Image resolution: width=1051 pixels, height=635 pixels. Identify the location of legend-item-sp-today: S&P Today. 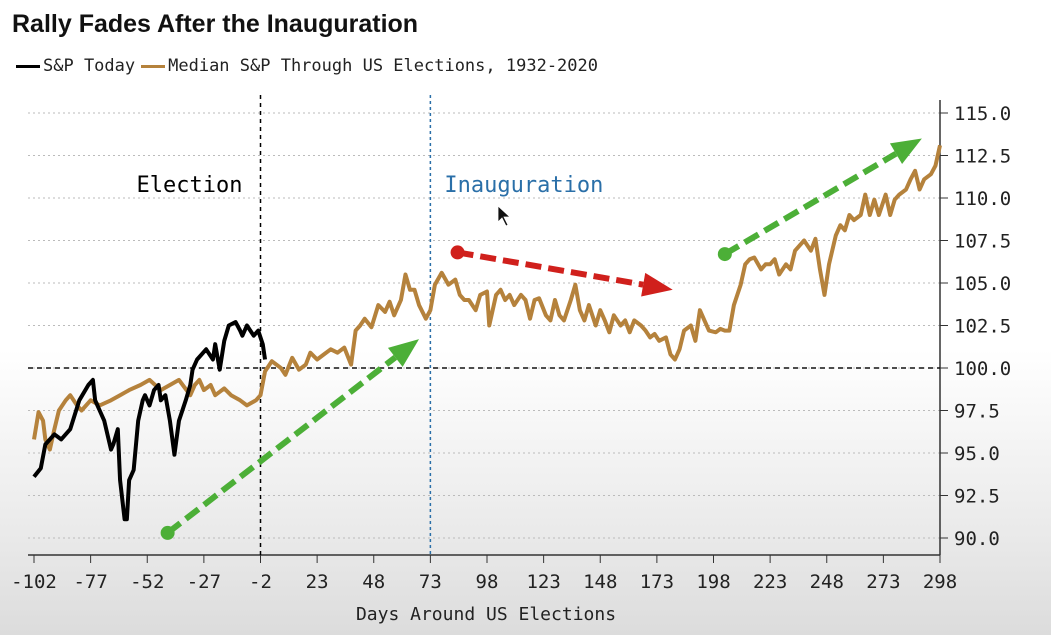
(75, 66).